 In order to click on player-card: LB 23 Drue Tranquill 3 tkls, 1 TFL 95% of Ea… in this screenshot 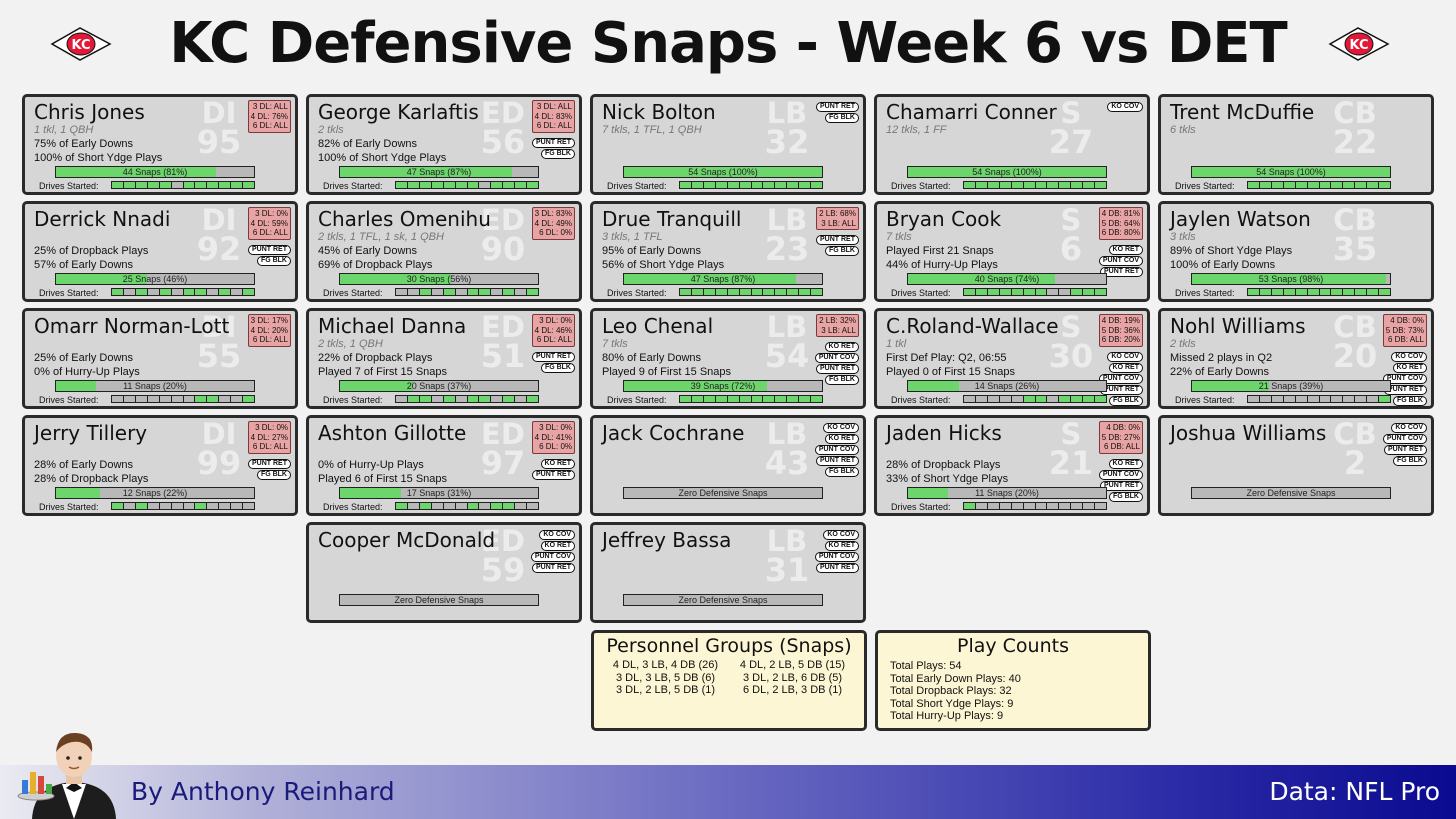, I will do `click(728, 251)`.